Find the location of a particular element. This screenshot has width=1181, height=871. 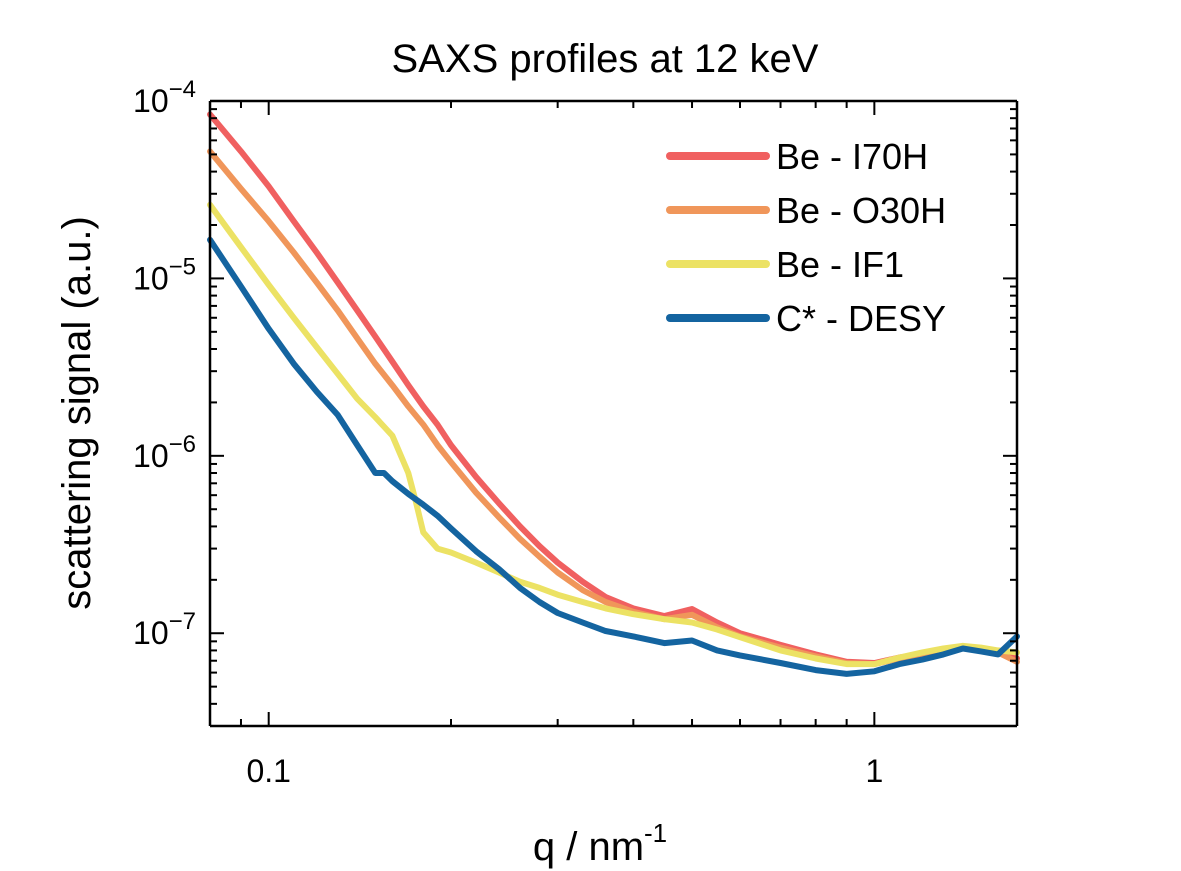

y-axis-label: scattering signal (a.u.) is located at coordinates (77, 413).